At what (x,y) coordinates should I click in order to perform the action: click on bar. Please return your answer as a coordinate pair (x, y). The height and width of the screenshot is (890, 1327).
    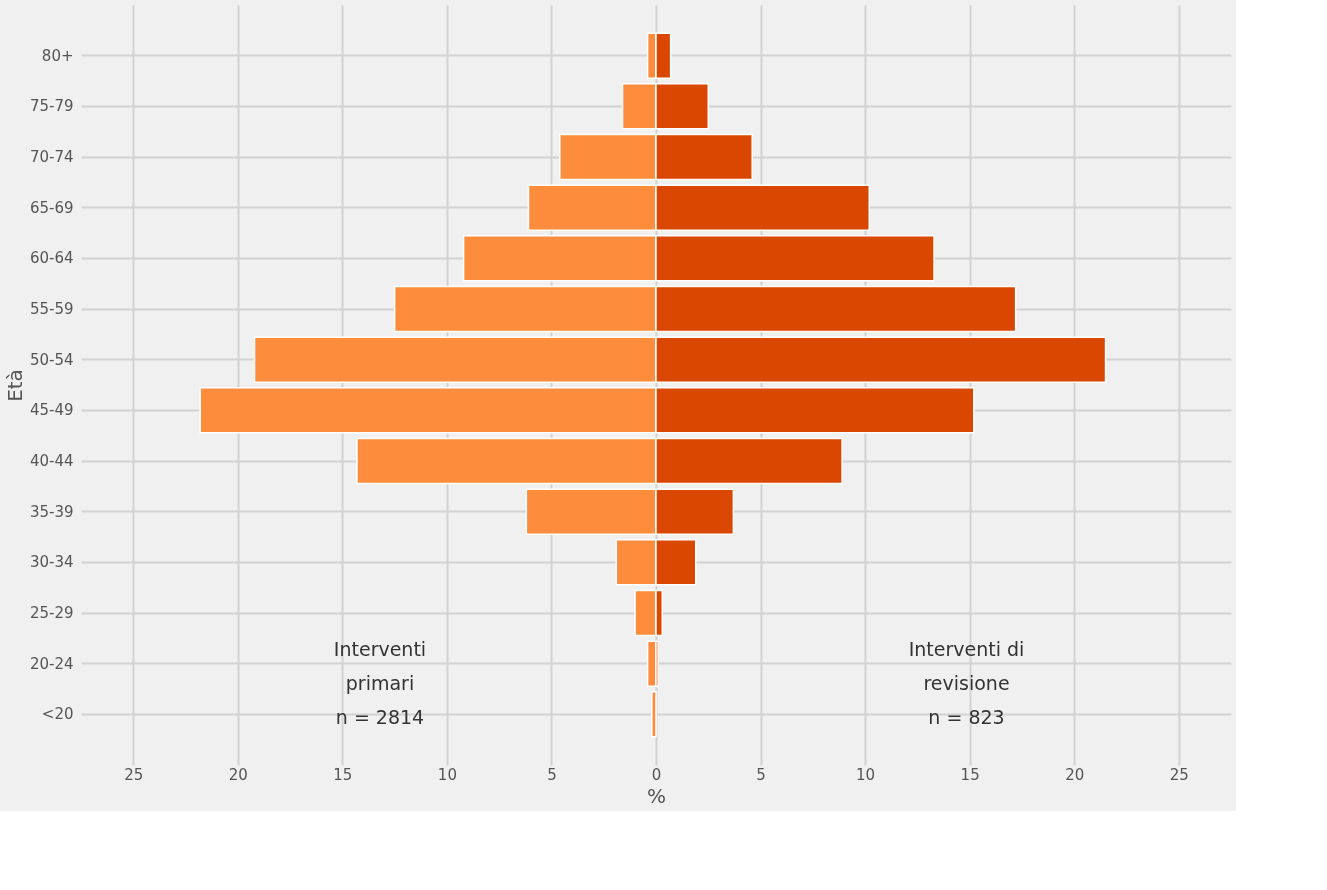
    Looking at the image, I should click on (654, 714).